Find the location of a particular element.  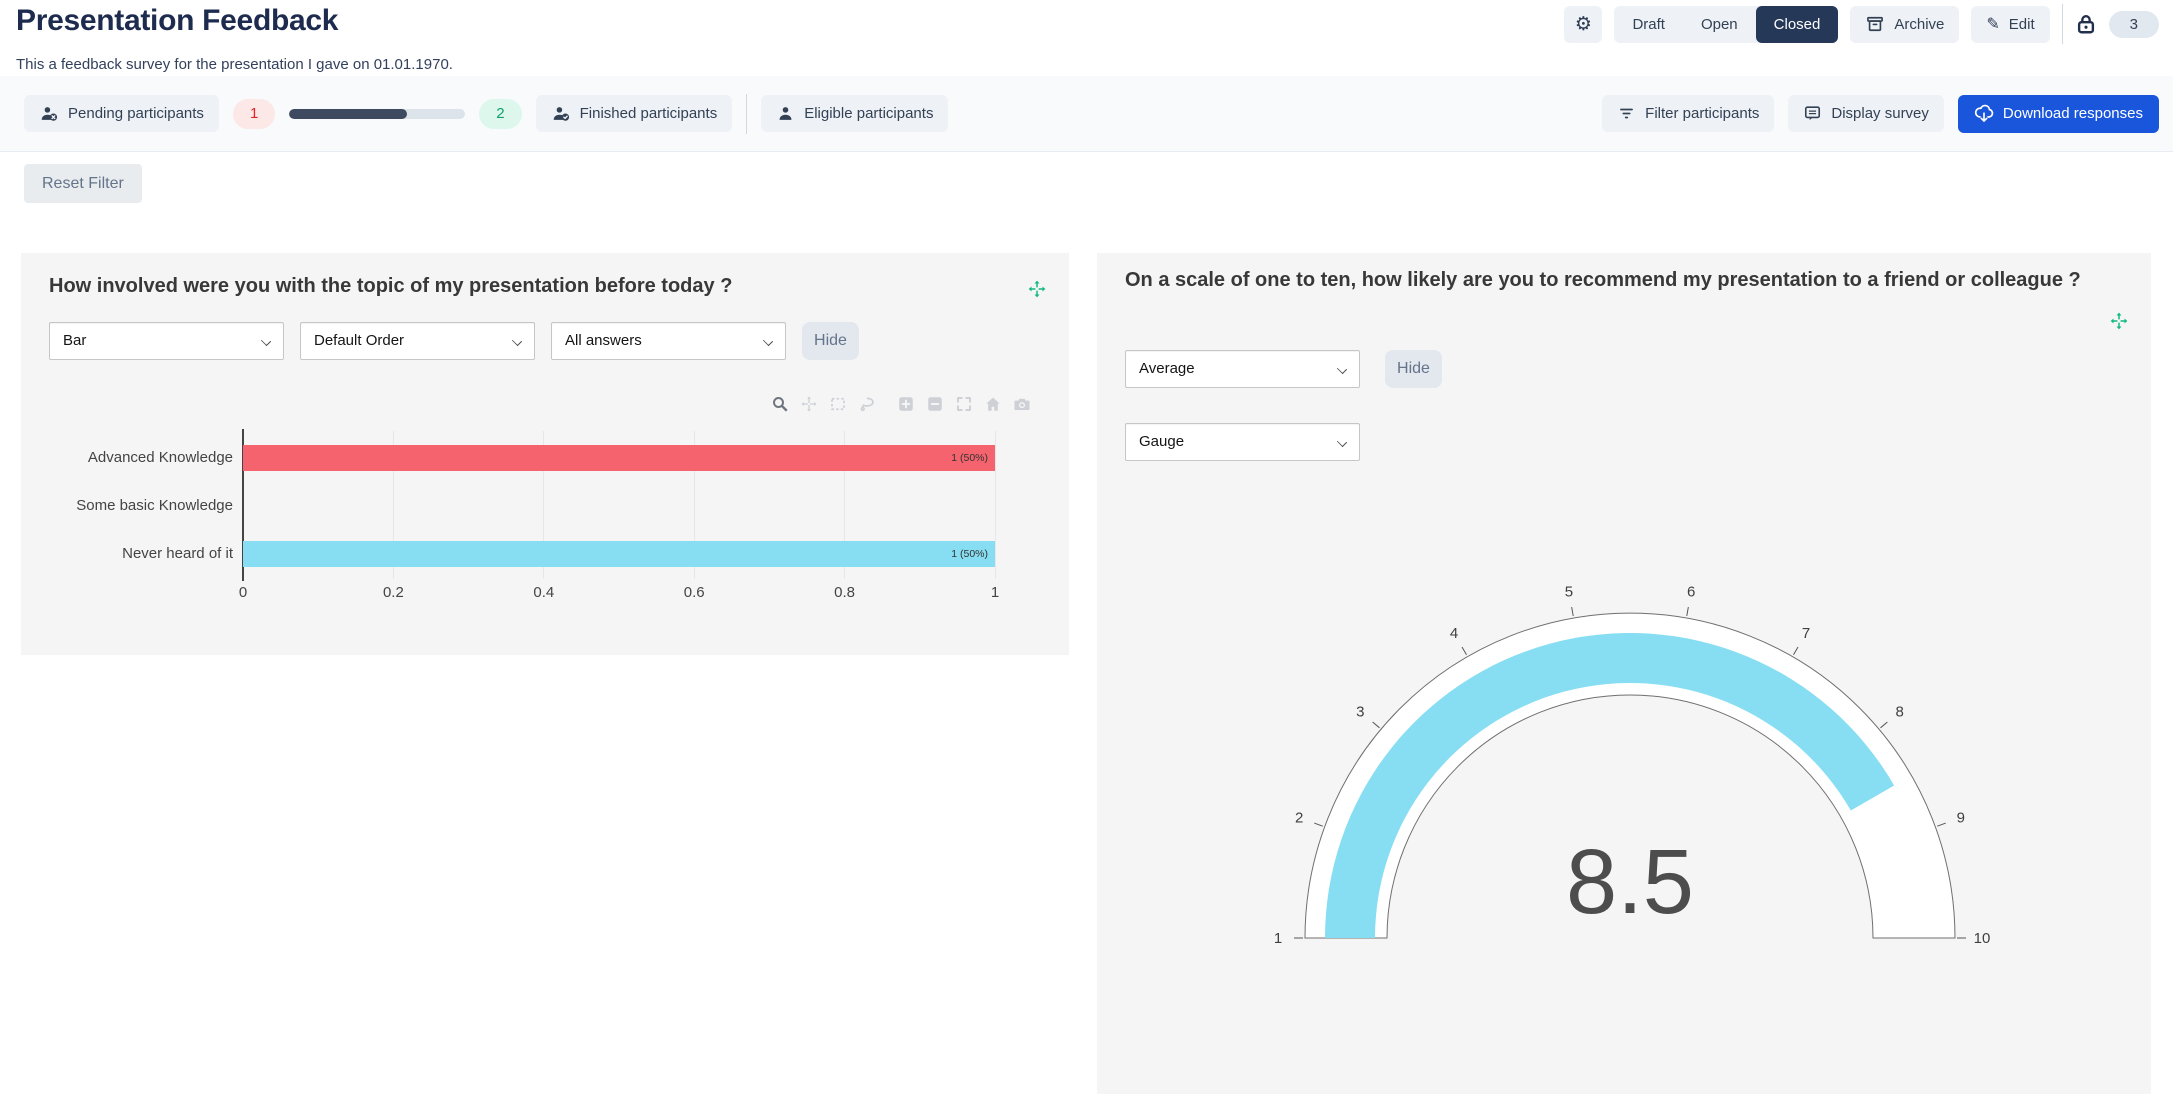

finished-participants-button: Finished participants is located at coordinates (634, 113).